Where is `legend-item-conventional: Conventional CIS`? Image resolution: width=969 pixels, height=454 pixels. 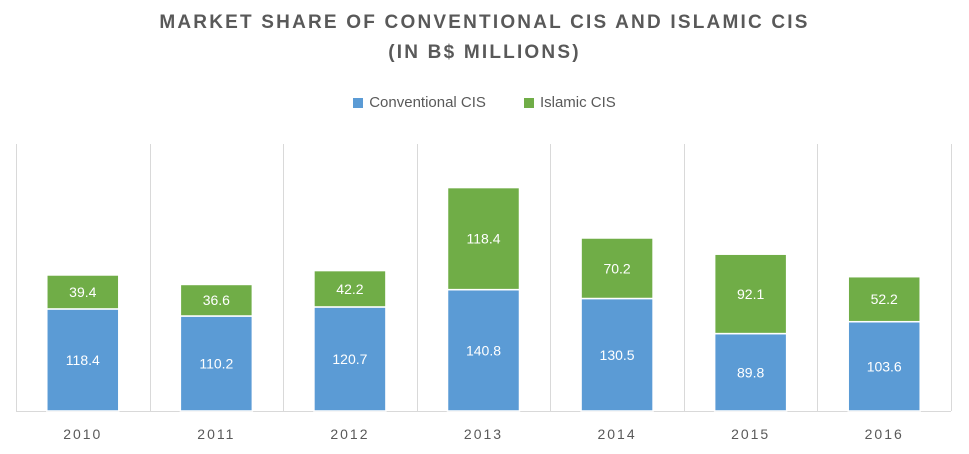 legend-item-conventional: Conventional CIS is located at coordinates (419, 102).